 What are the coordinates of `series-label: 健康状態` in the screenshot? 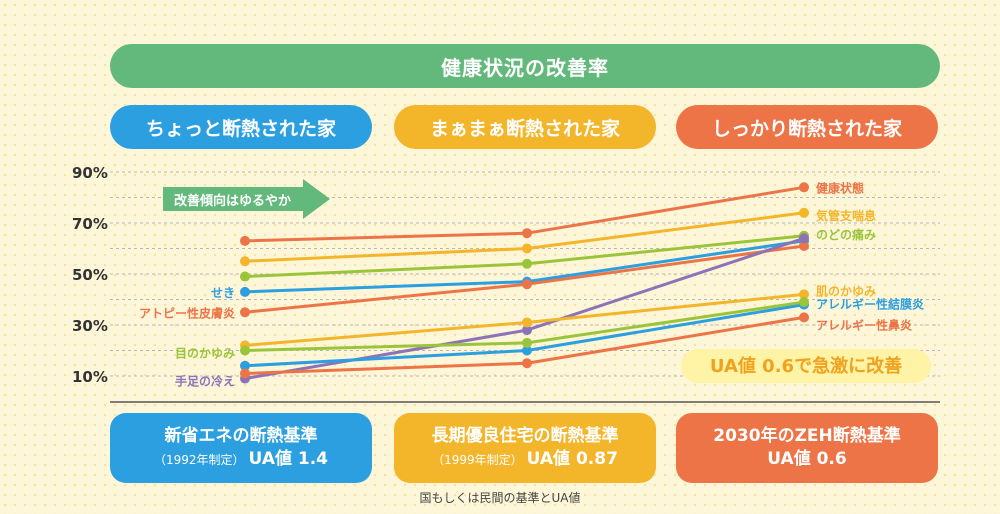 It's located at (840, 187).